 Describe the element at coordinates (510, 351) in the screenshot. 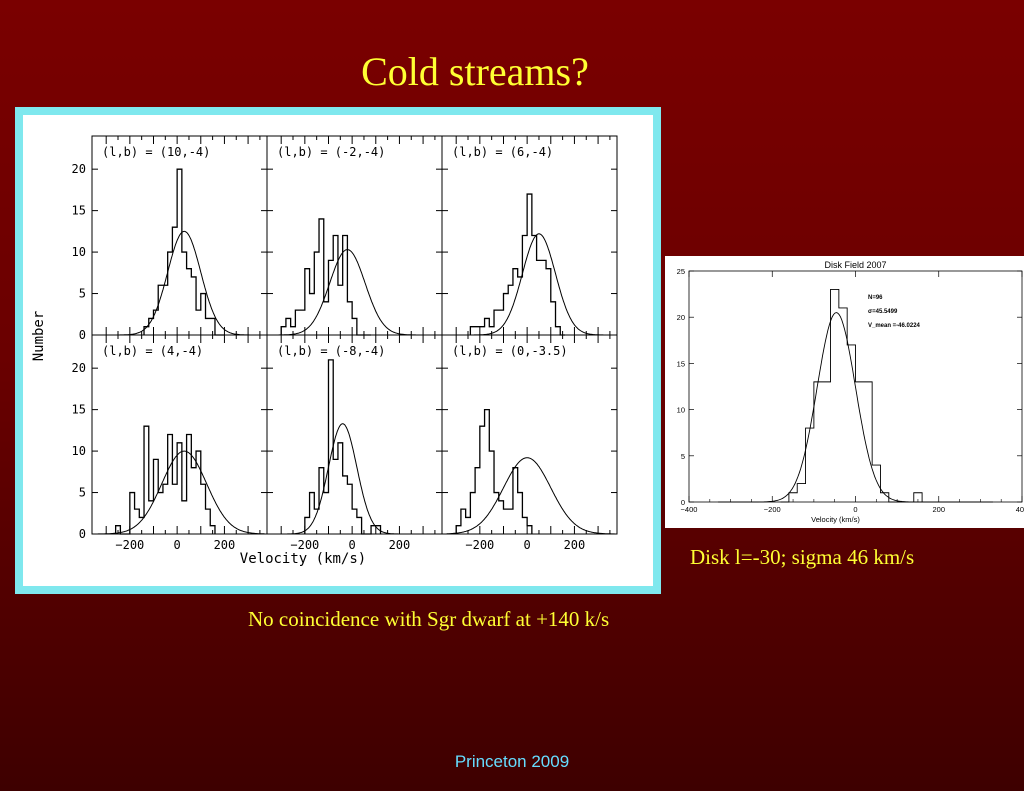

I see `panel-label: (l,b) = (0,-3.5)` at that location.